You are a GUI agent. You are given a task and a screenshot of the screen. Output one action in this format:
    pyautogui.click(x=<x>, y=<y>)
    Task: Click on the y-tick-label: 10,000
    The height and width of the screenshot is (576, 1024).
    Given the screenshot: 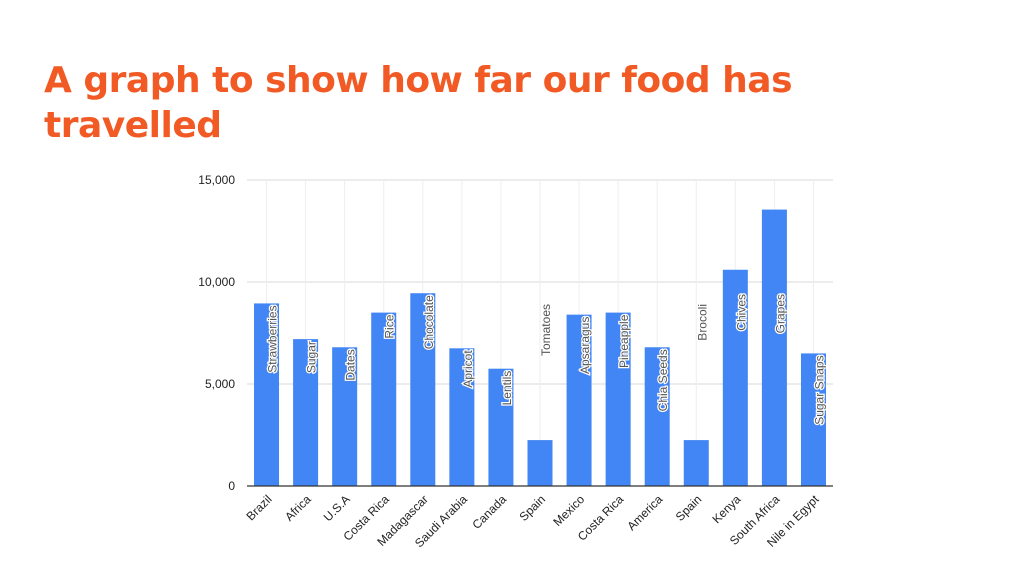 What is the action you would take?
    pyautogui.click(x=216, y=282)
    